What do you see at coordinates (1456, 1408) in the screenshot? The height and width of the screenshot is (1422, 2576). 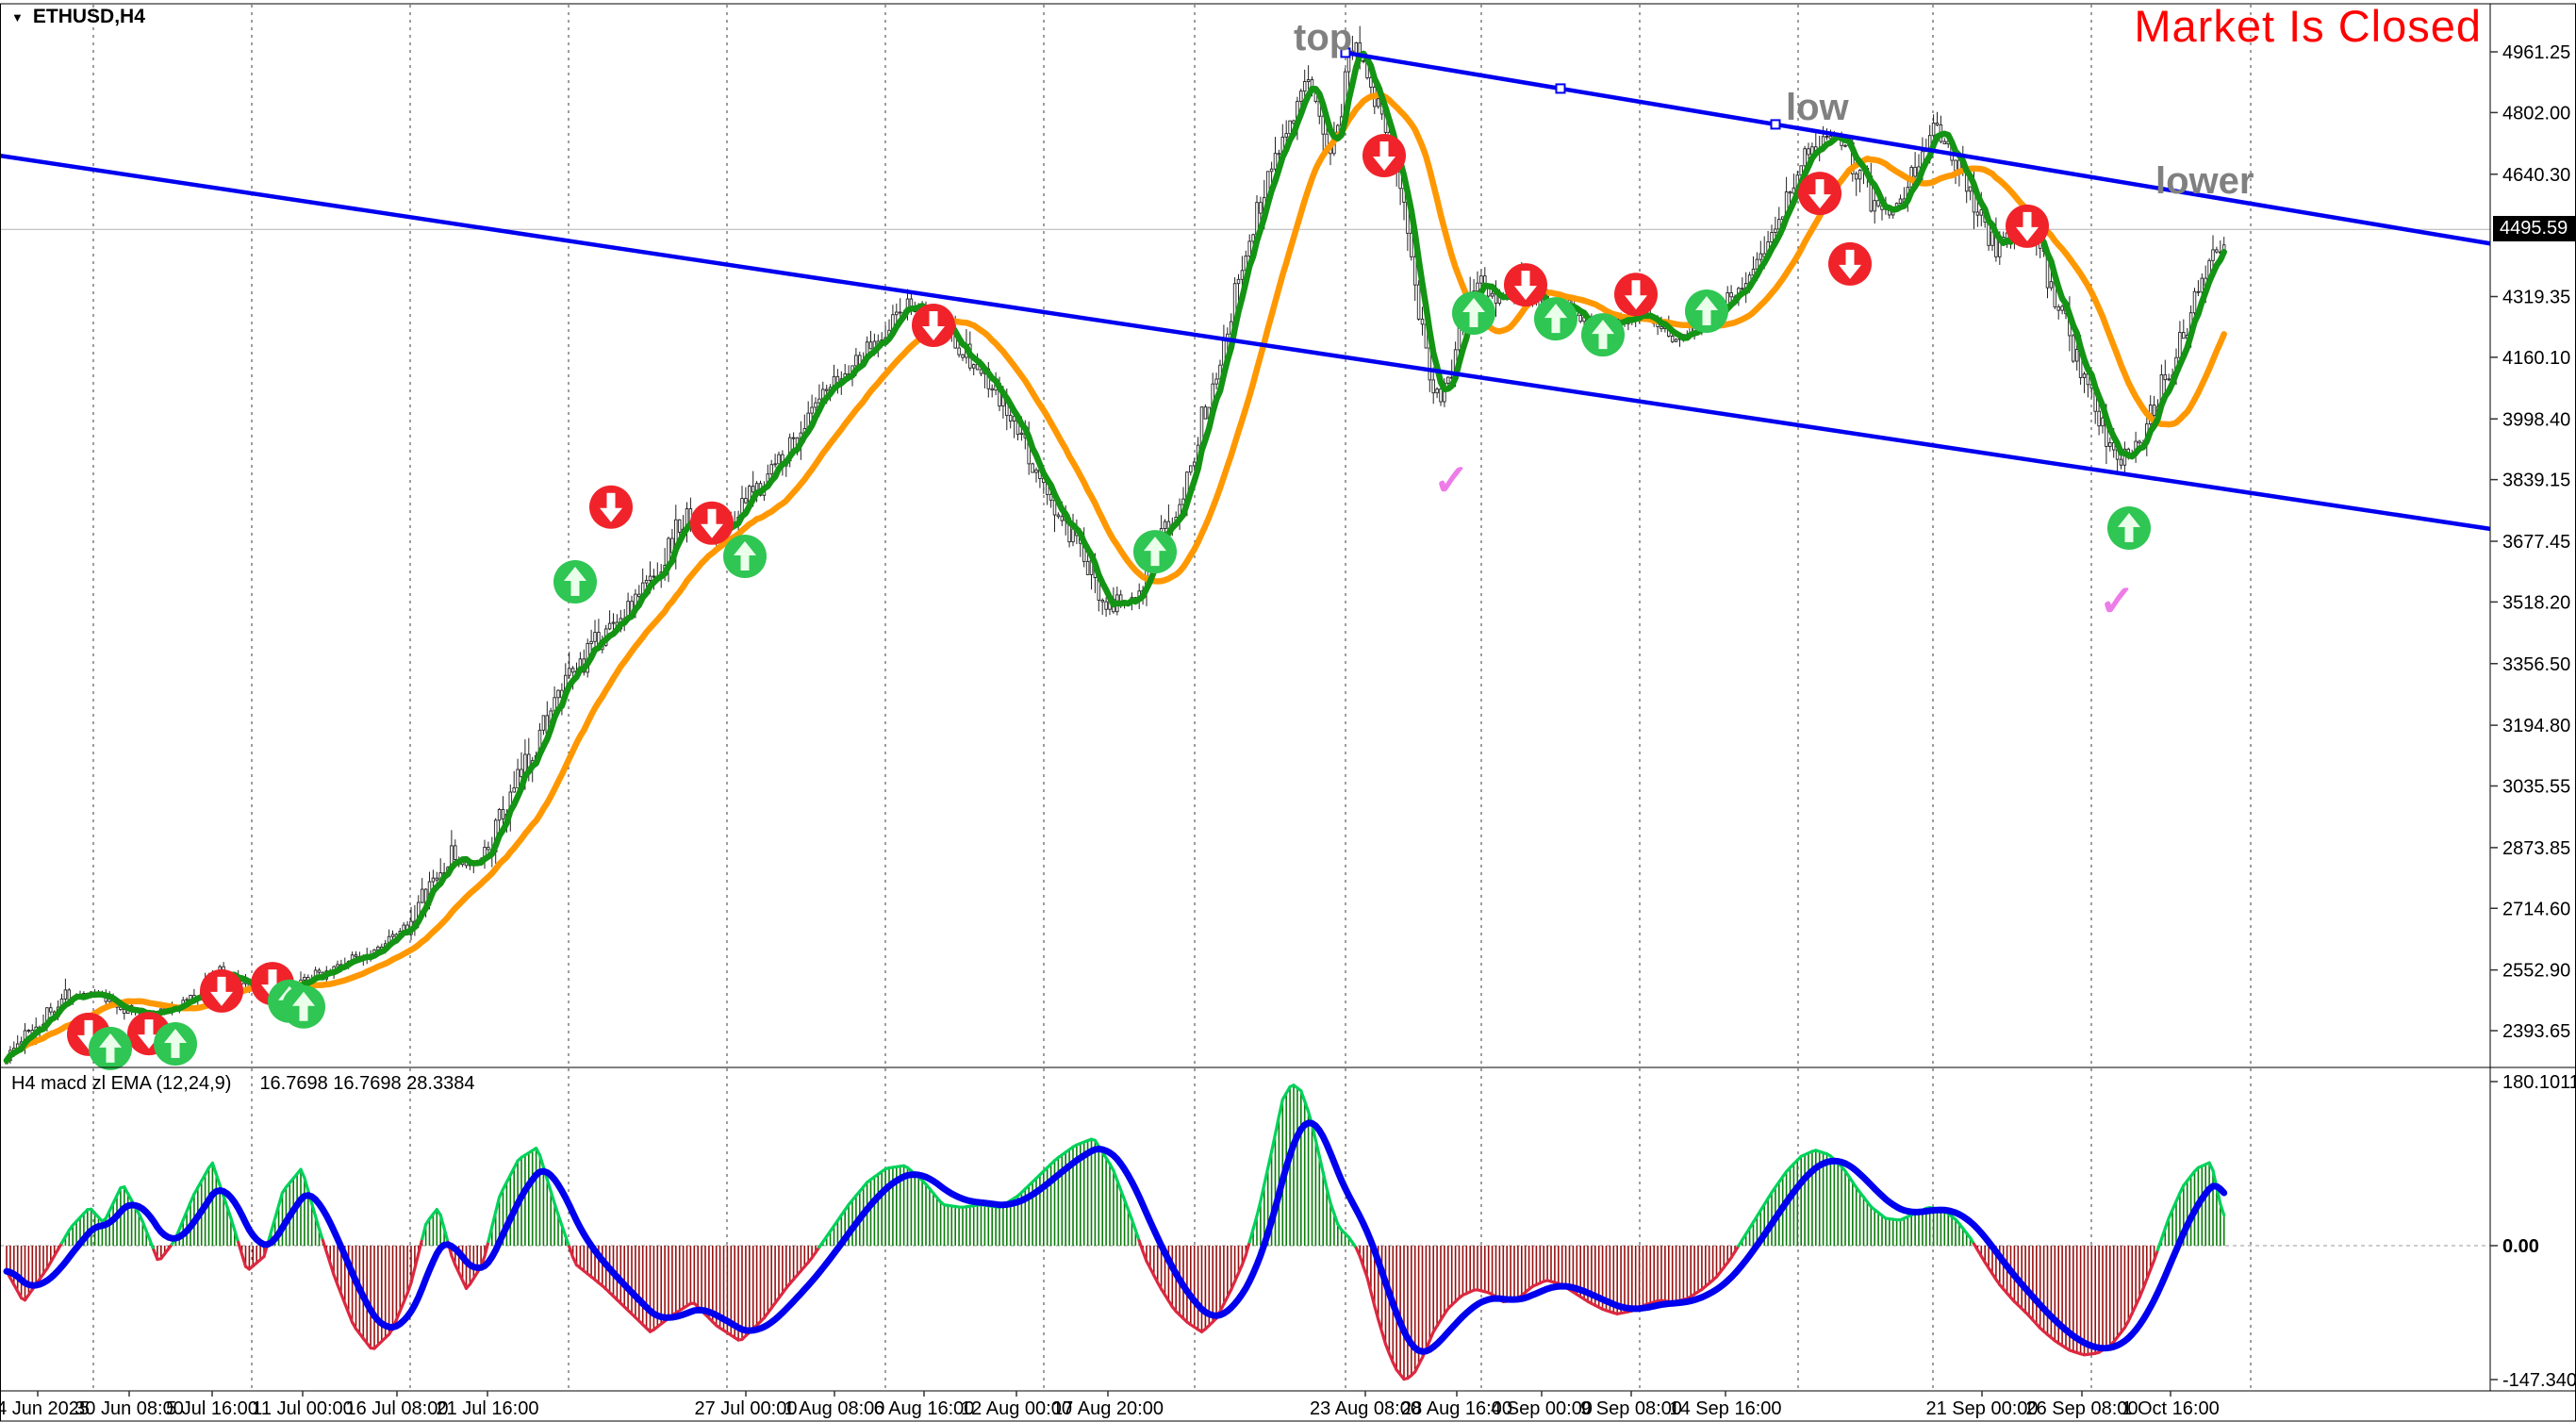 I see `time-axis-tick: 28 Aug 16:00` at bounding box center [1456, 1408].